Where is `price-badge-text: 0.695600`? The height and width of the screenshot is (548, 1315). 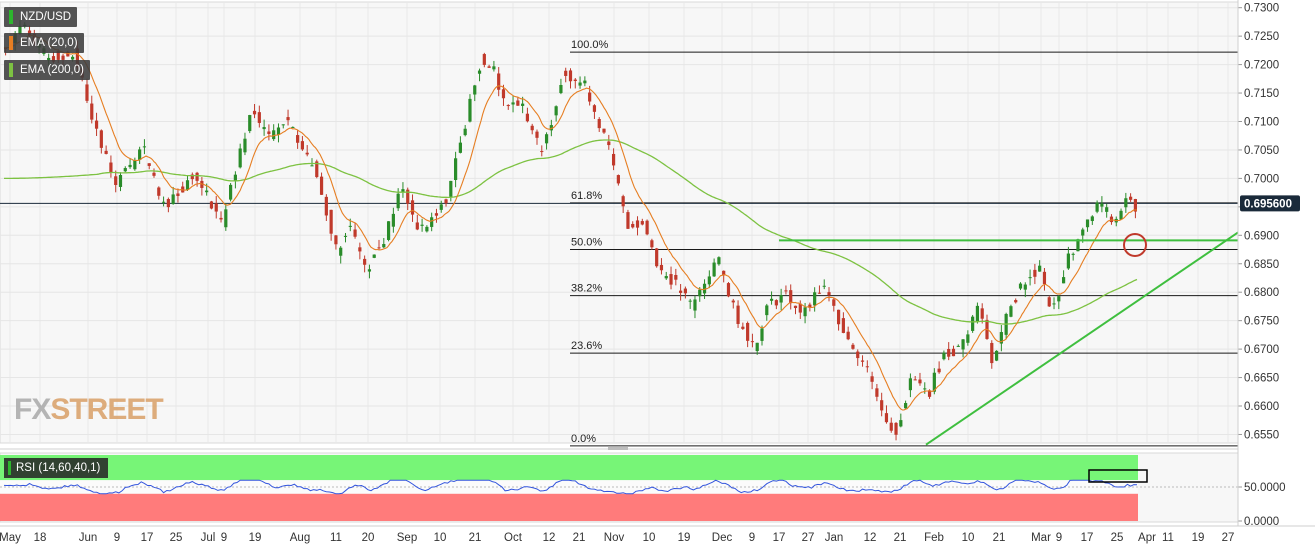 price-badge-text: 0.695600 is located at coordinates (1268, 204).